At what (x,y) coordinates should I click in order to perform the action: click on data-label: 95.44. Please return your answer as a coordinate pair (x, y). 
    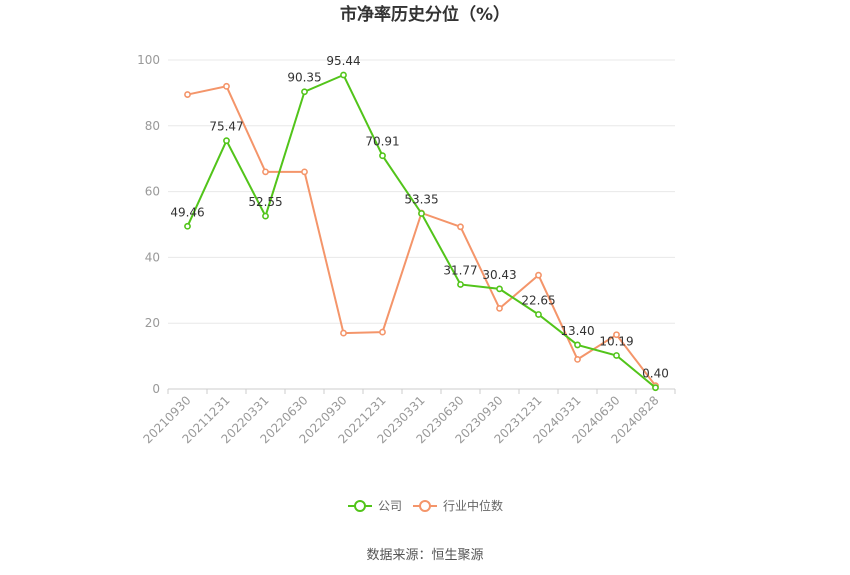
    Looking at the image, I should click on (343, 61).